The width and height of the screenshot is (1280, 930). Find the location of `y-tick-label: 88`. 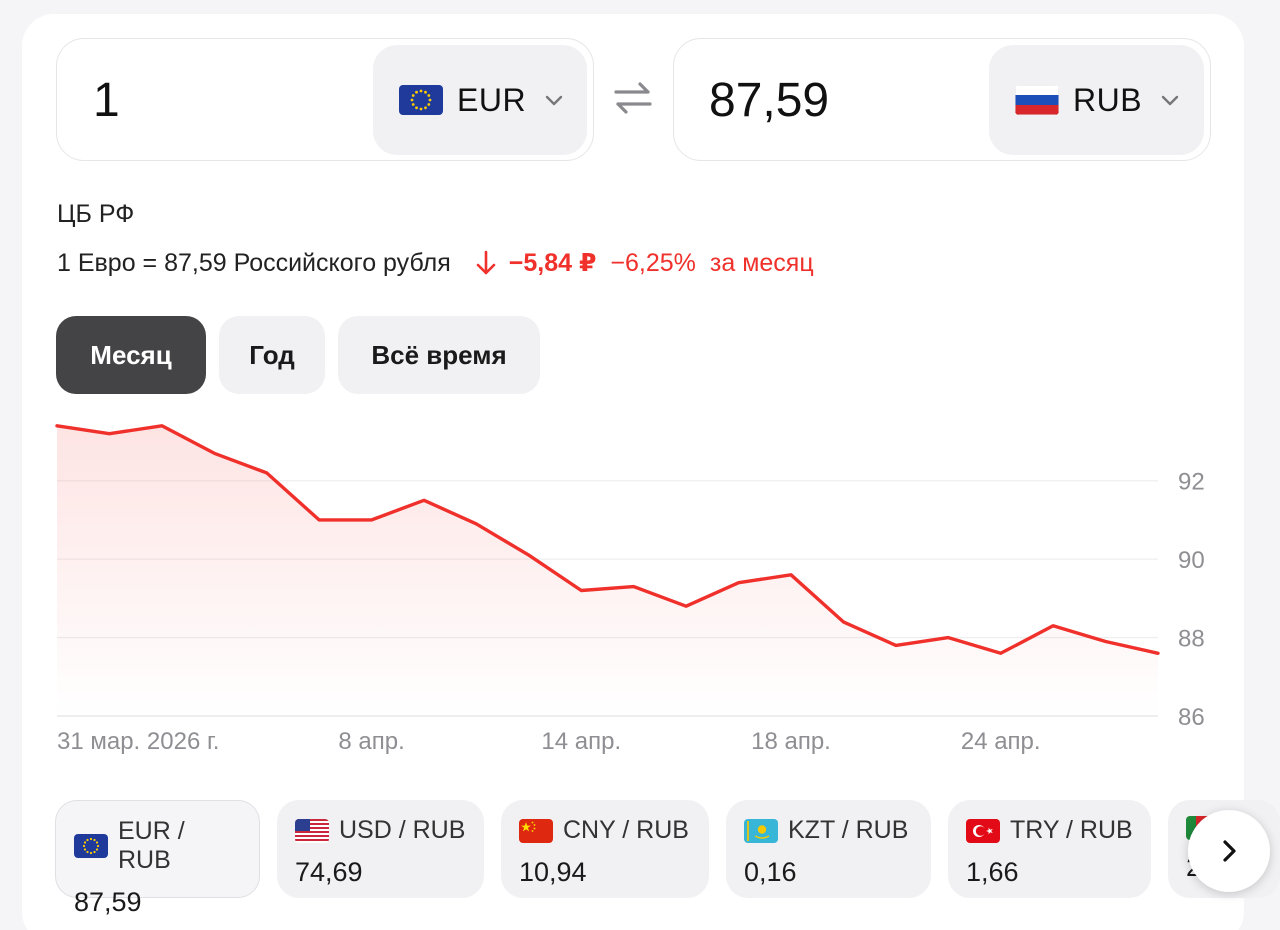

y-tick-label: 88 is located at coordinates (1191, 639).